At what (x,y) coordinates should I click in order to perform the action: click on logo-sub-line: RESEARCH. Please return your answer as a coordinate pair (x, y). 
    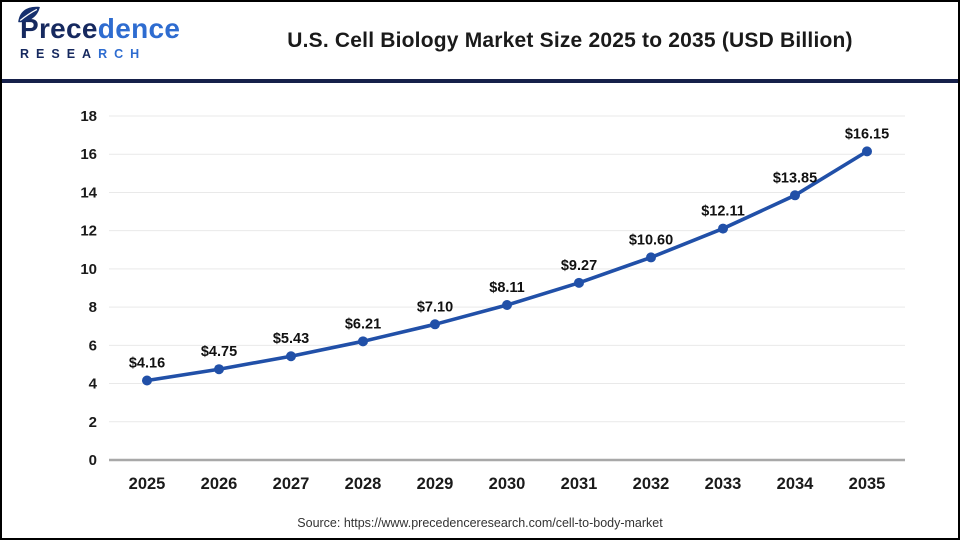
    Looking at the image, I should click on (100, 54).